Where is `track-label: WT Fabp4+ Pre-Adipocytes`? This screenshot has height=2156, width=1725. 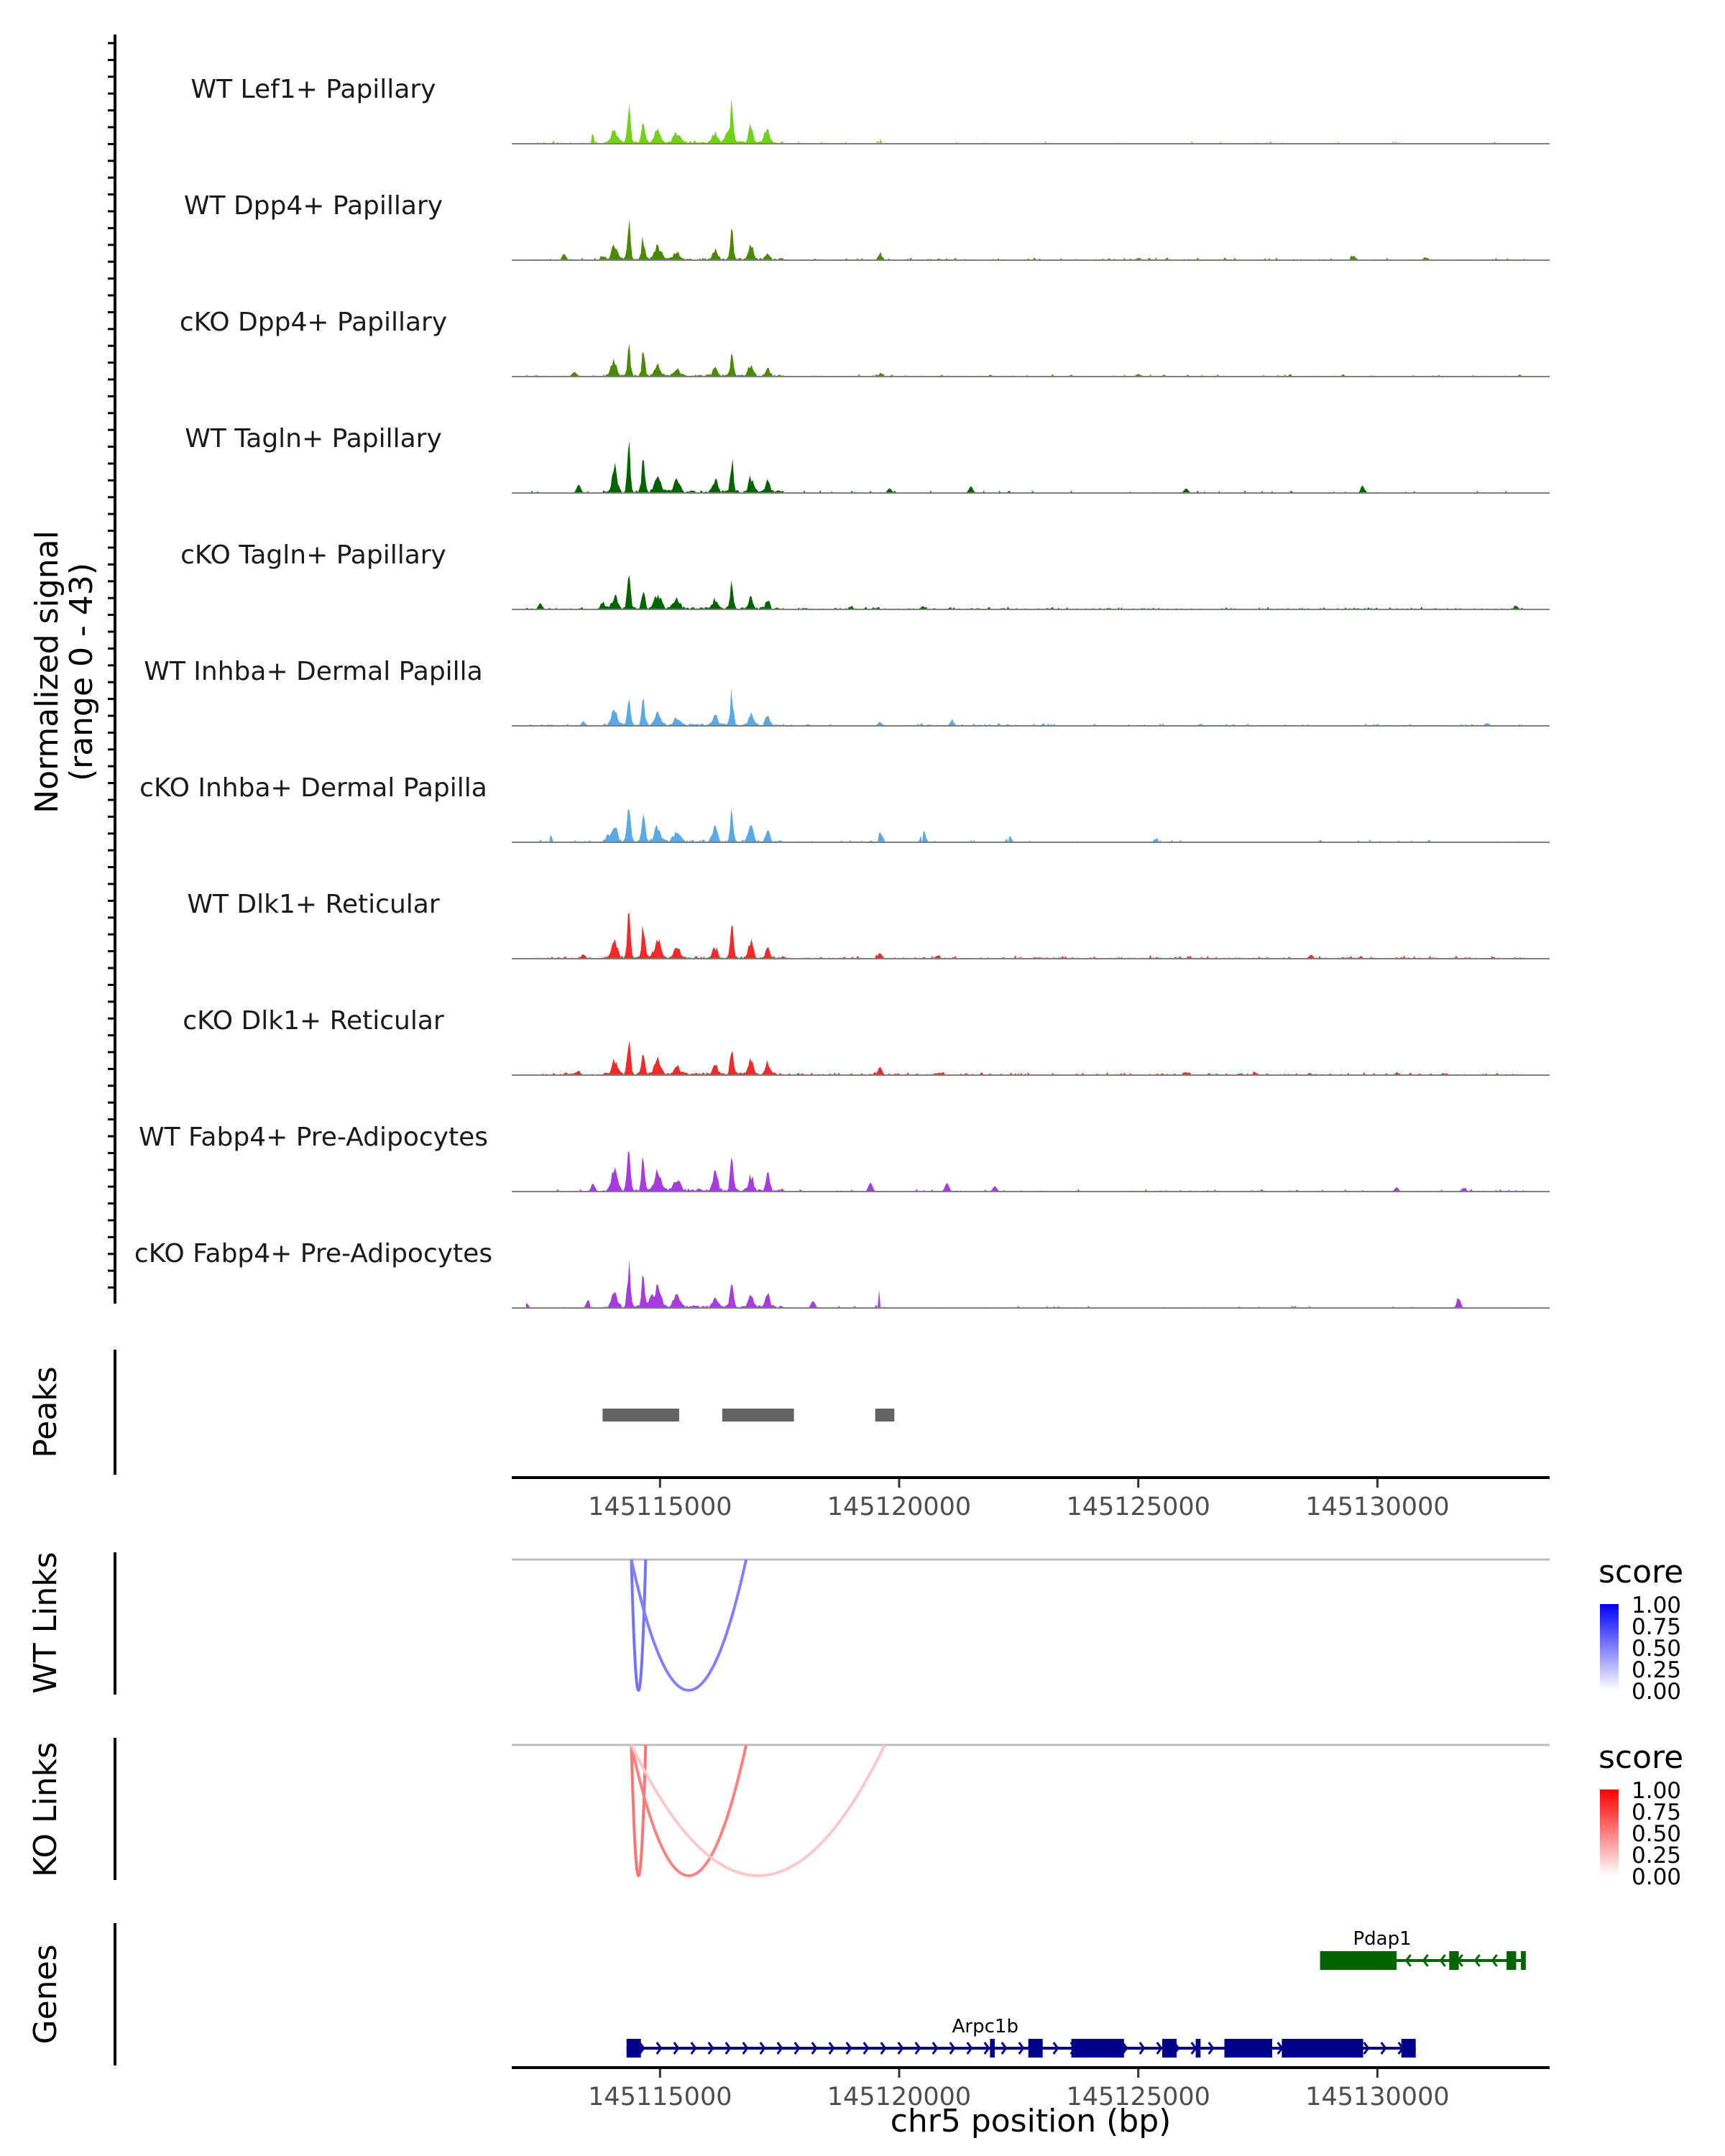 track-label: WT Fabp4+ Pre-Adipocytes is located at coordinates (313, 1137).